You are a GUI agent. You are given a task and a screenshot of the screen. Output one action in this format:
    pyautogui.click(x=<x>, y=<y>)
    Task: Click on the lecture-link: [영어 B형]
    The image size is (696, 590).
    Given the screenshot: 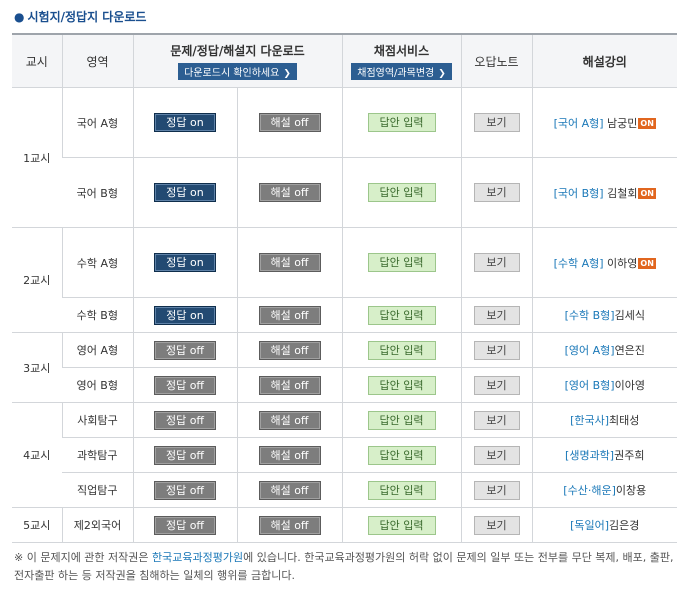 What is the action you would take?
    pyautogui.click(x=589, y=385)
    